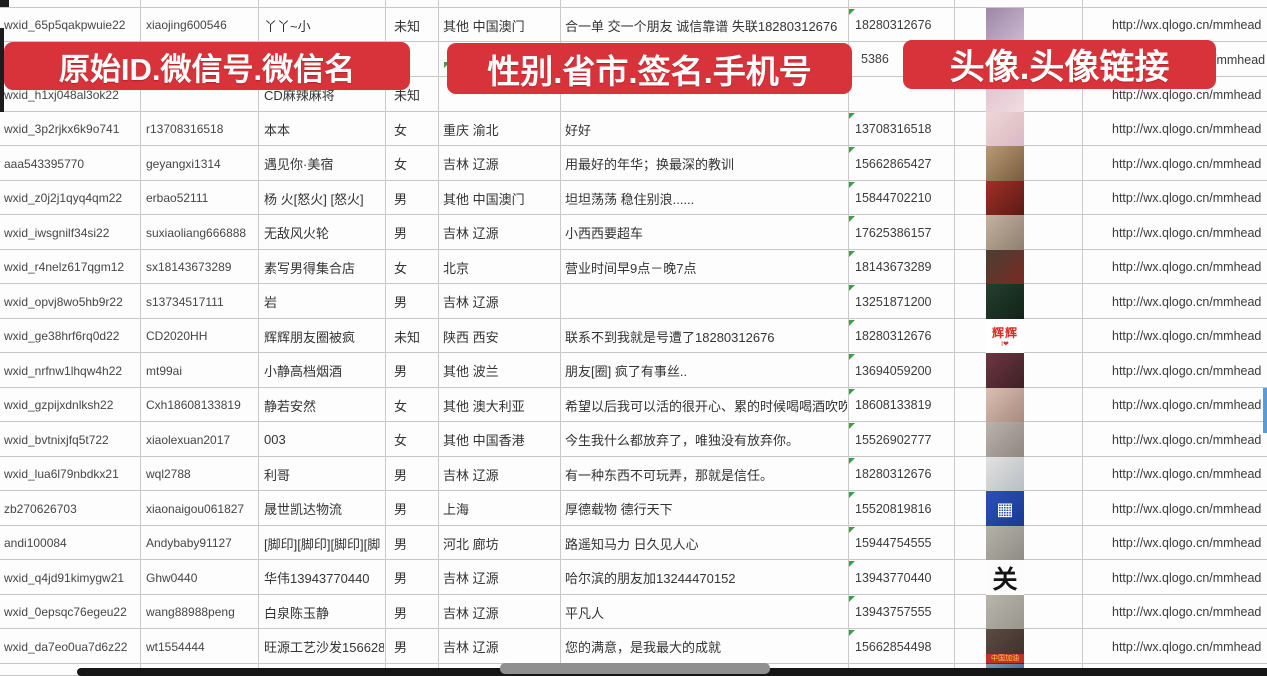  Describe the element at coordinates (893, 301) in the screenshot. I see `cell-phone: 13251871200` at that location.